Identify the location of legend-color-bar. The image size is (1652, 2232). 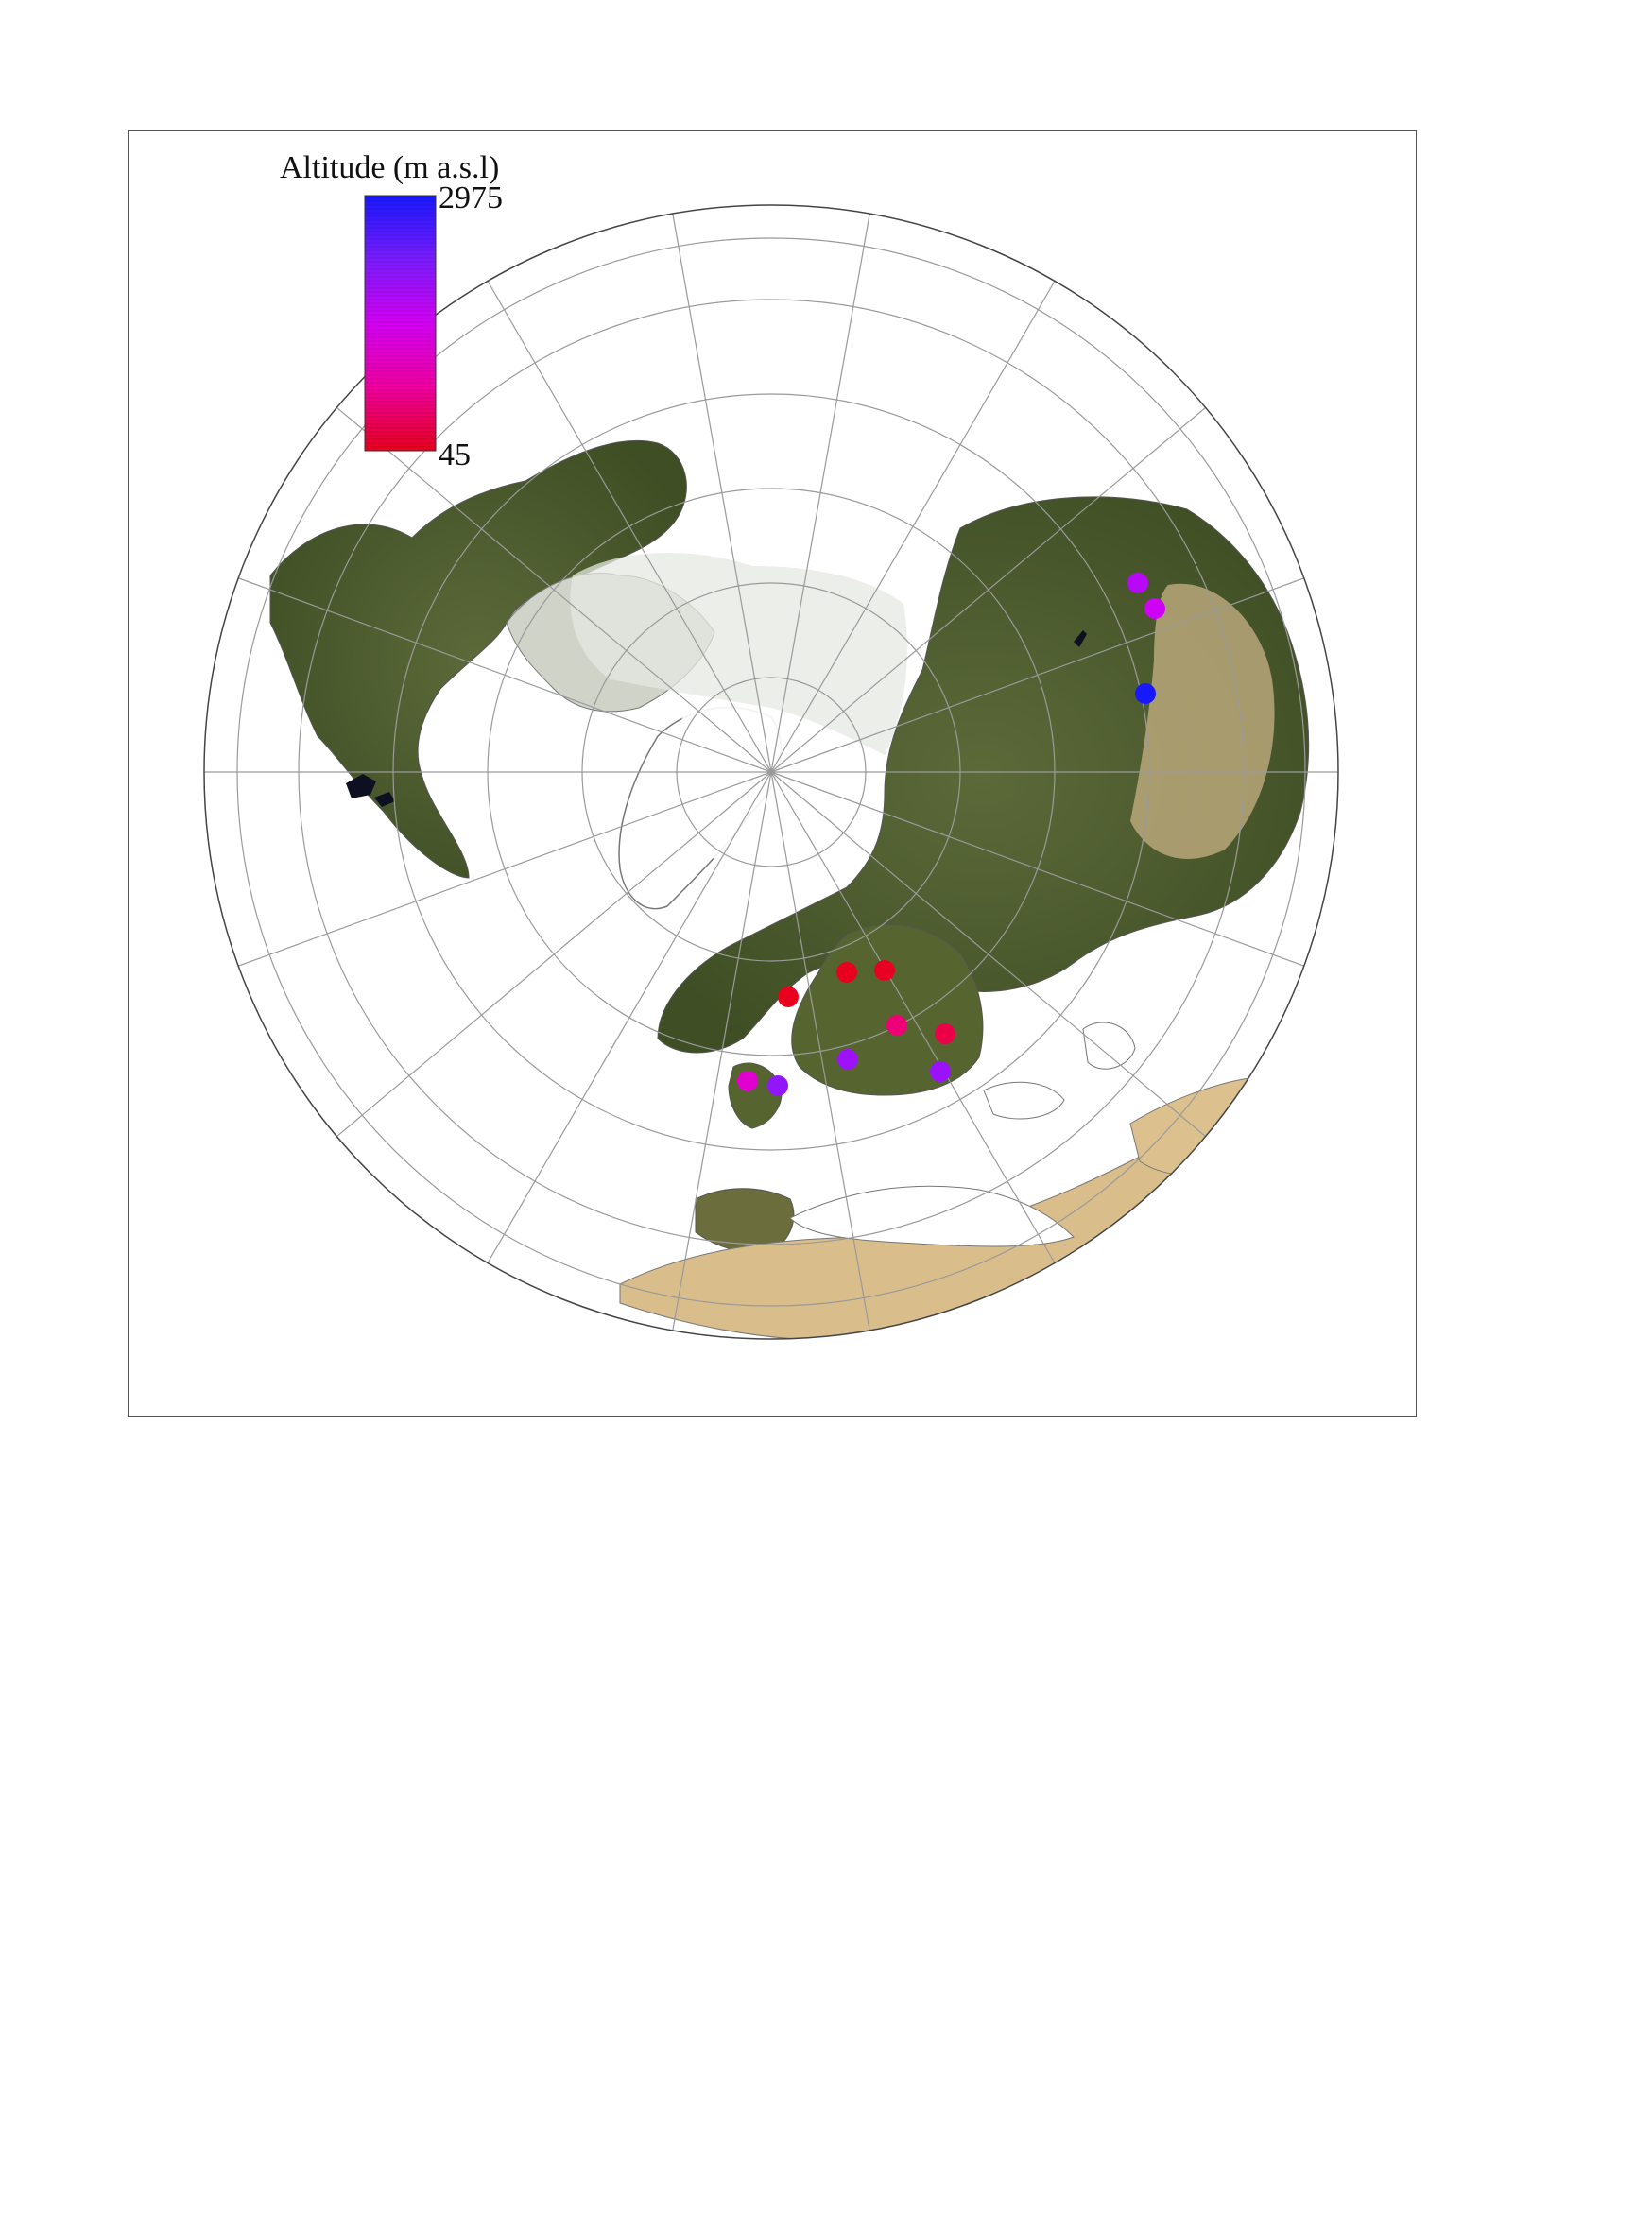
(400, 323).